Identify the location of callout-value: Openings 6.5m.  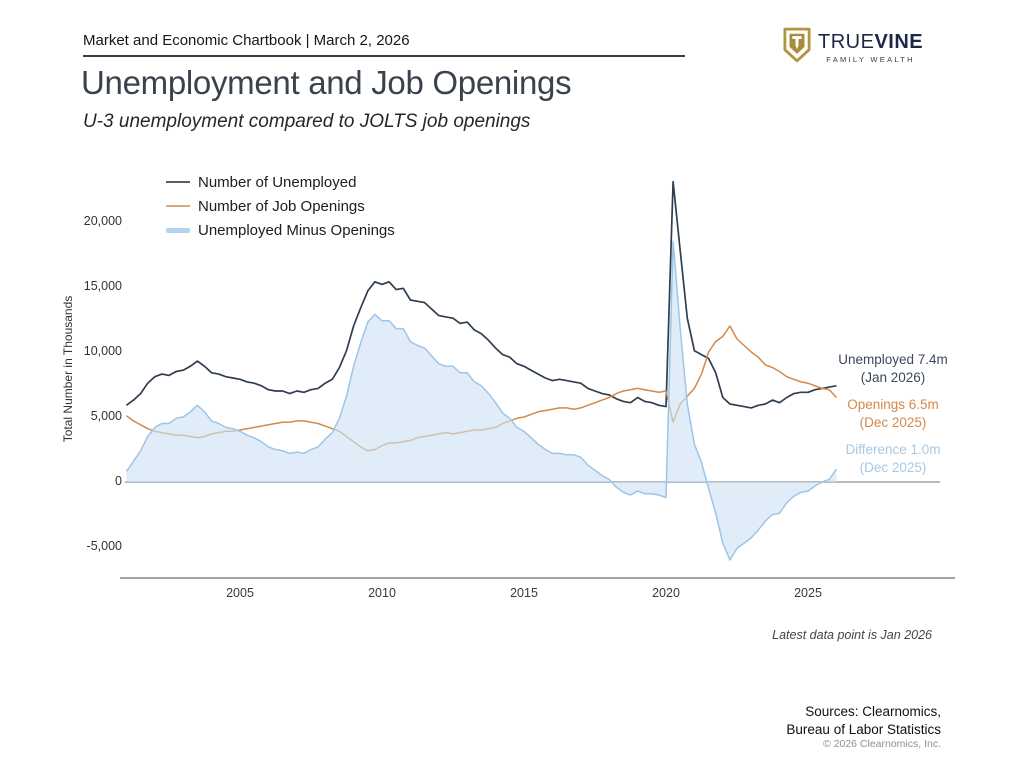
(893, 404).